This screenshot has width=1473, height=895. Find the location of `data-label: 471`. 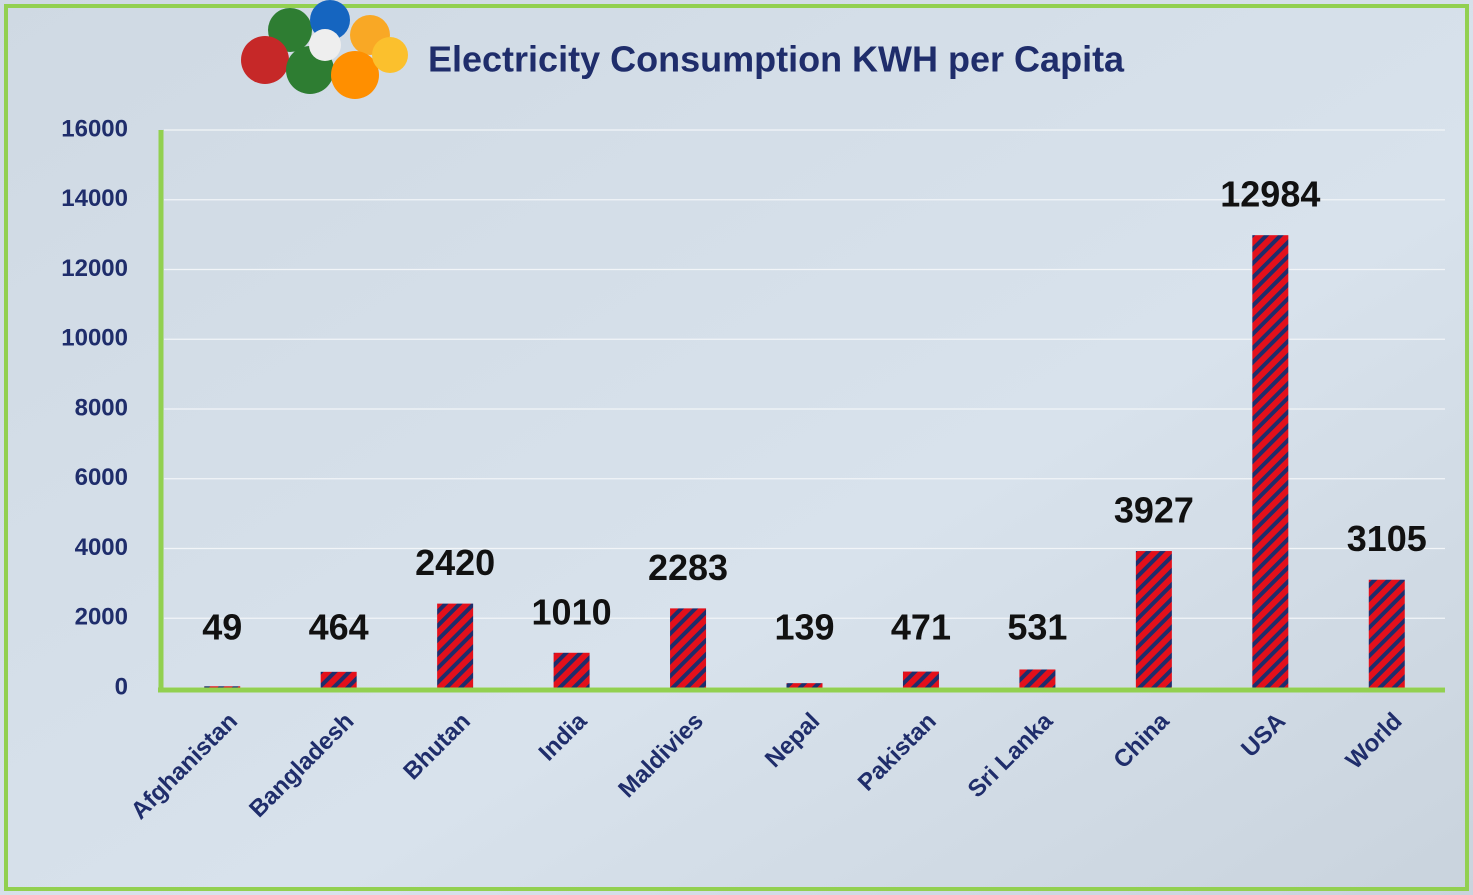

data-label: 471 is located at coordinates (921, 627).